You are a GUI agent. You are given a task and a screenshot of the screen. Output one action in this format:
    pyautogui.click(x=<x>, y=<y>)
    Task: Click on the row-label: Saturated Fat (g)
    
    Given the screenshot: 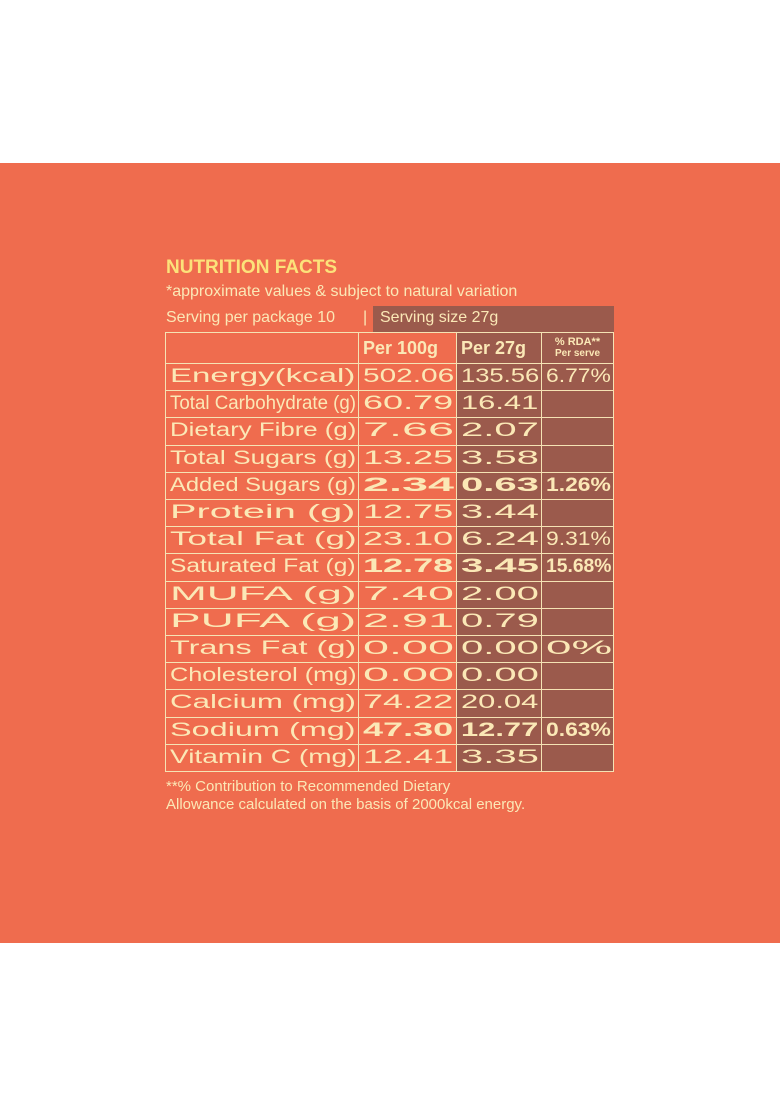 What is the action you would take?
    pyautogui.click(x=262, y=567)
    